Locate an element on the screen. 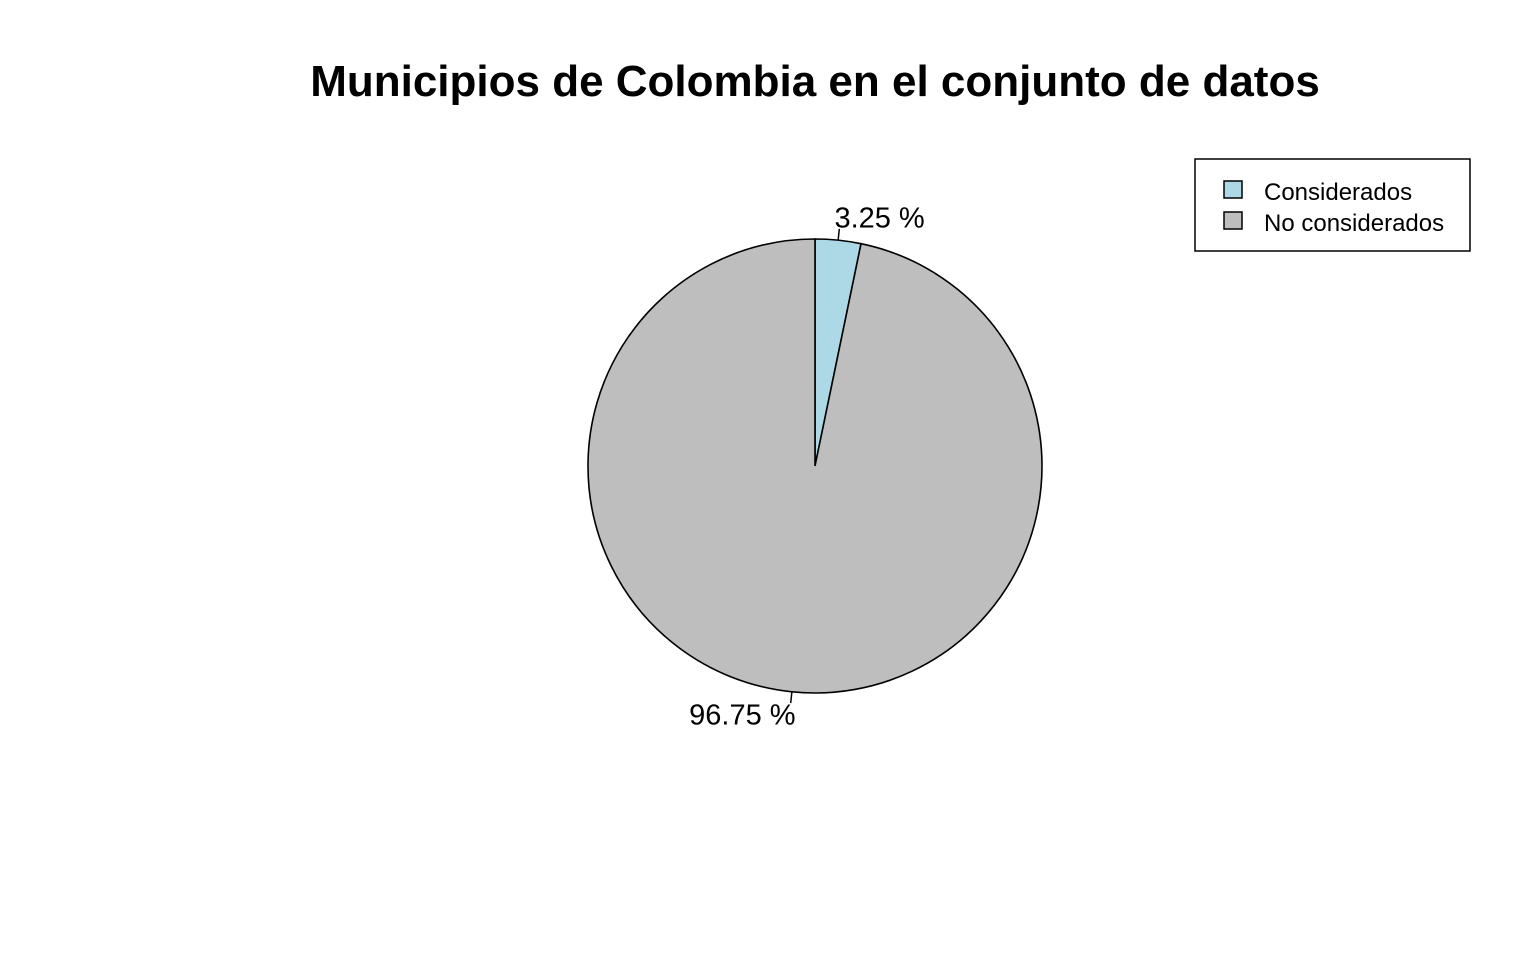  legend-label-considerados: Considerados is located at coordinates (1338, 192).